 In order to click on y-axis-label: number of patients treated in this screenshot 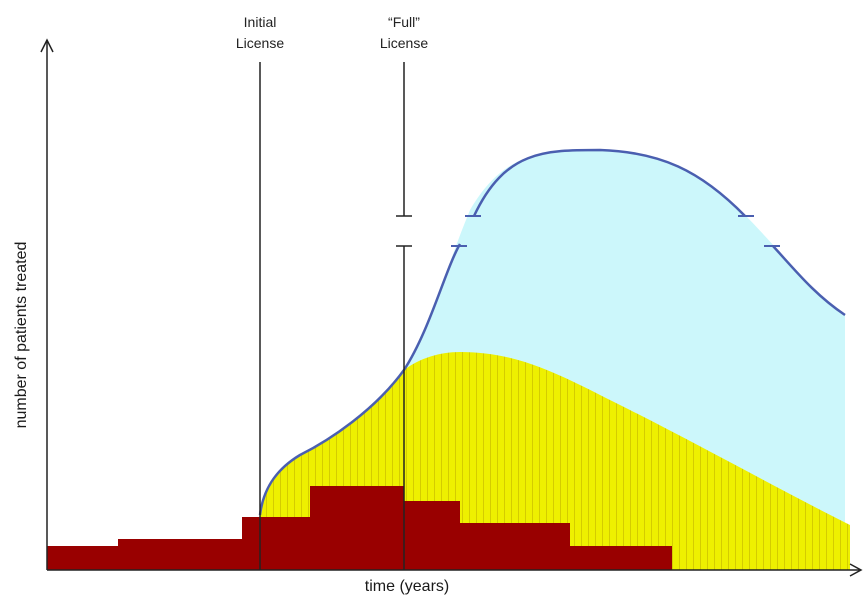, I will do `click(21, 335)`.